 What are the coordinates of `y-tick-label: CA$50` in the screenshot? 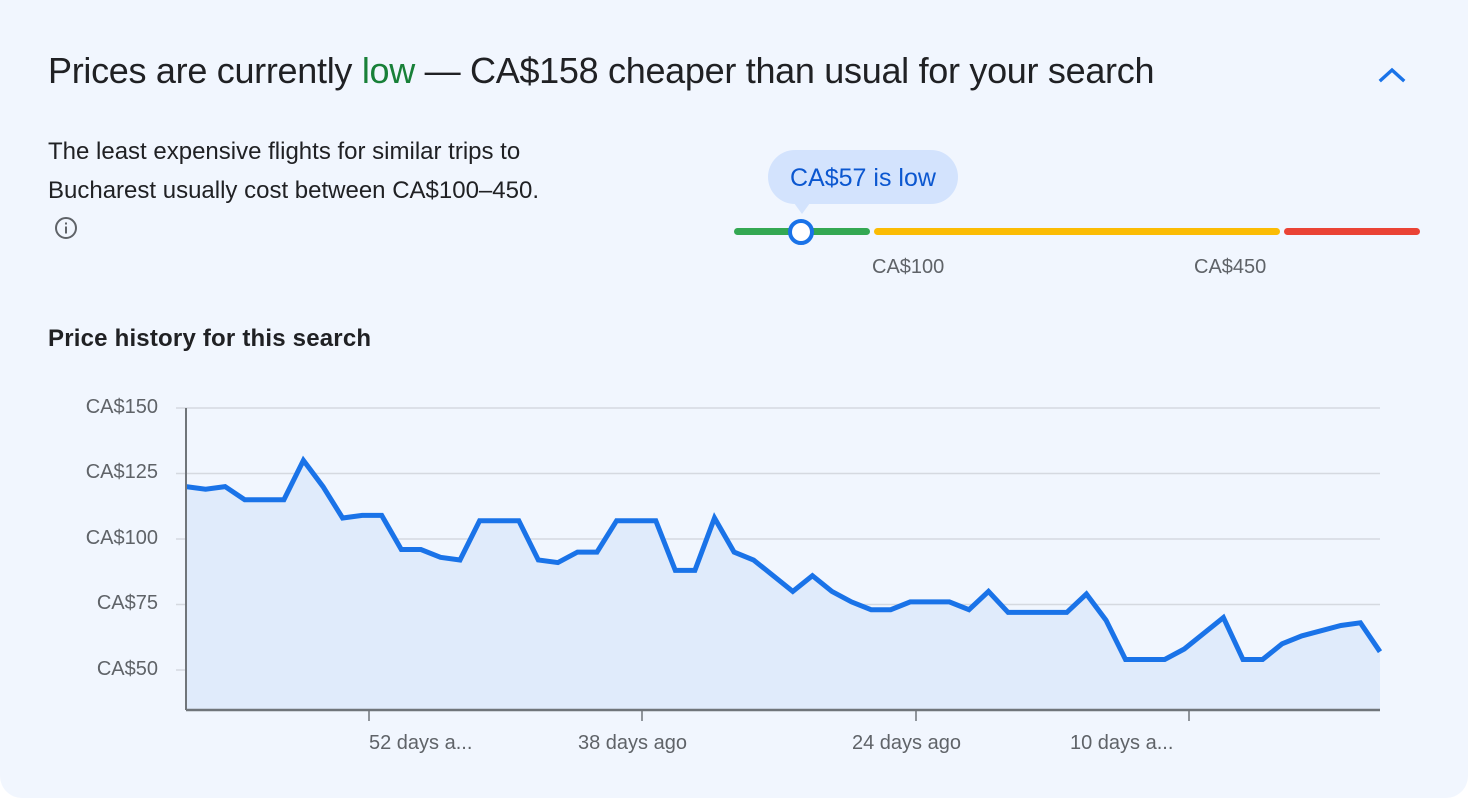 It's located at (127, 669).